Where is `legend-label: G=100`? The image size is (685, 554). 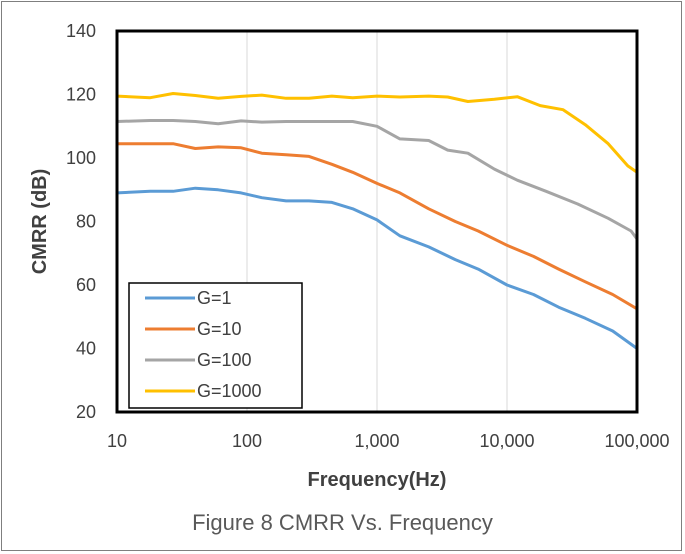
legend-label: G=100 is located at coordinates (224, 360).